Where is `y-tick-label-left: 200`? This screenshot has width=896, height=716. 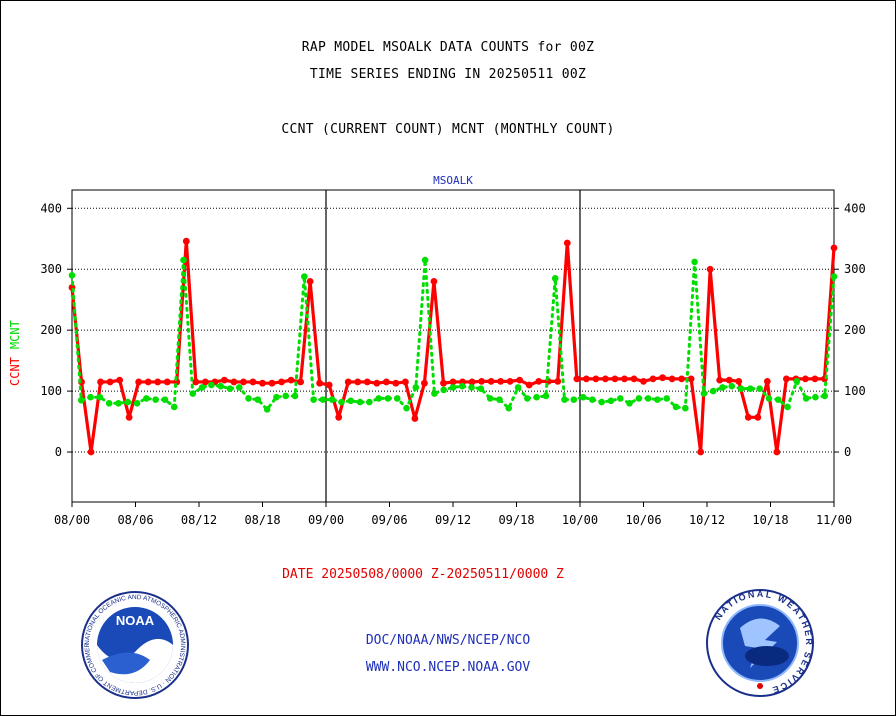 y-tick-label-left: 200 is located at coordinates (51, 330).